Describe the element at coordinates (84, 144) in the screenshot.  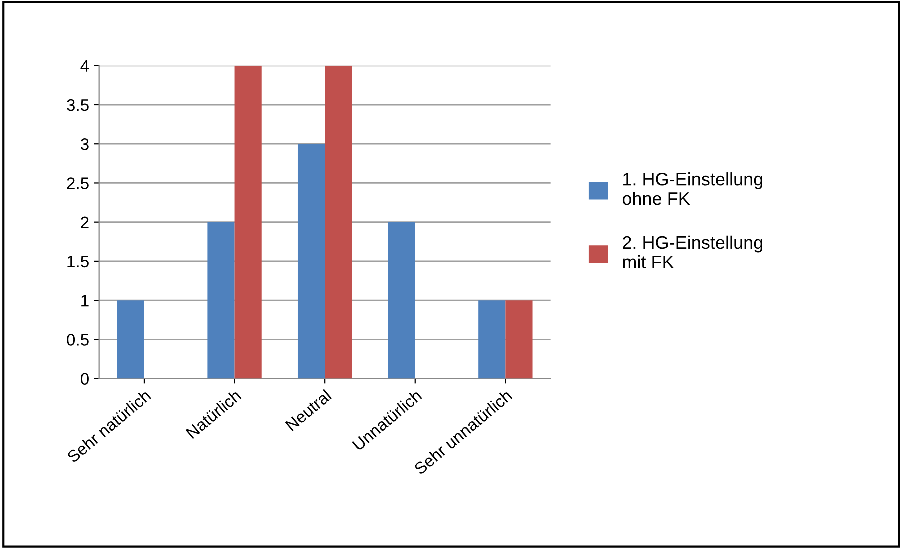
I see `y-tick-label: 3` at that location.